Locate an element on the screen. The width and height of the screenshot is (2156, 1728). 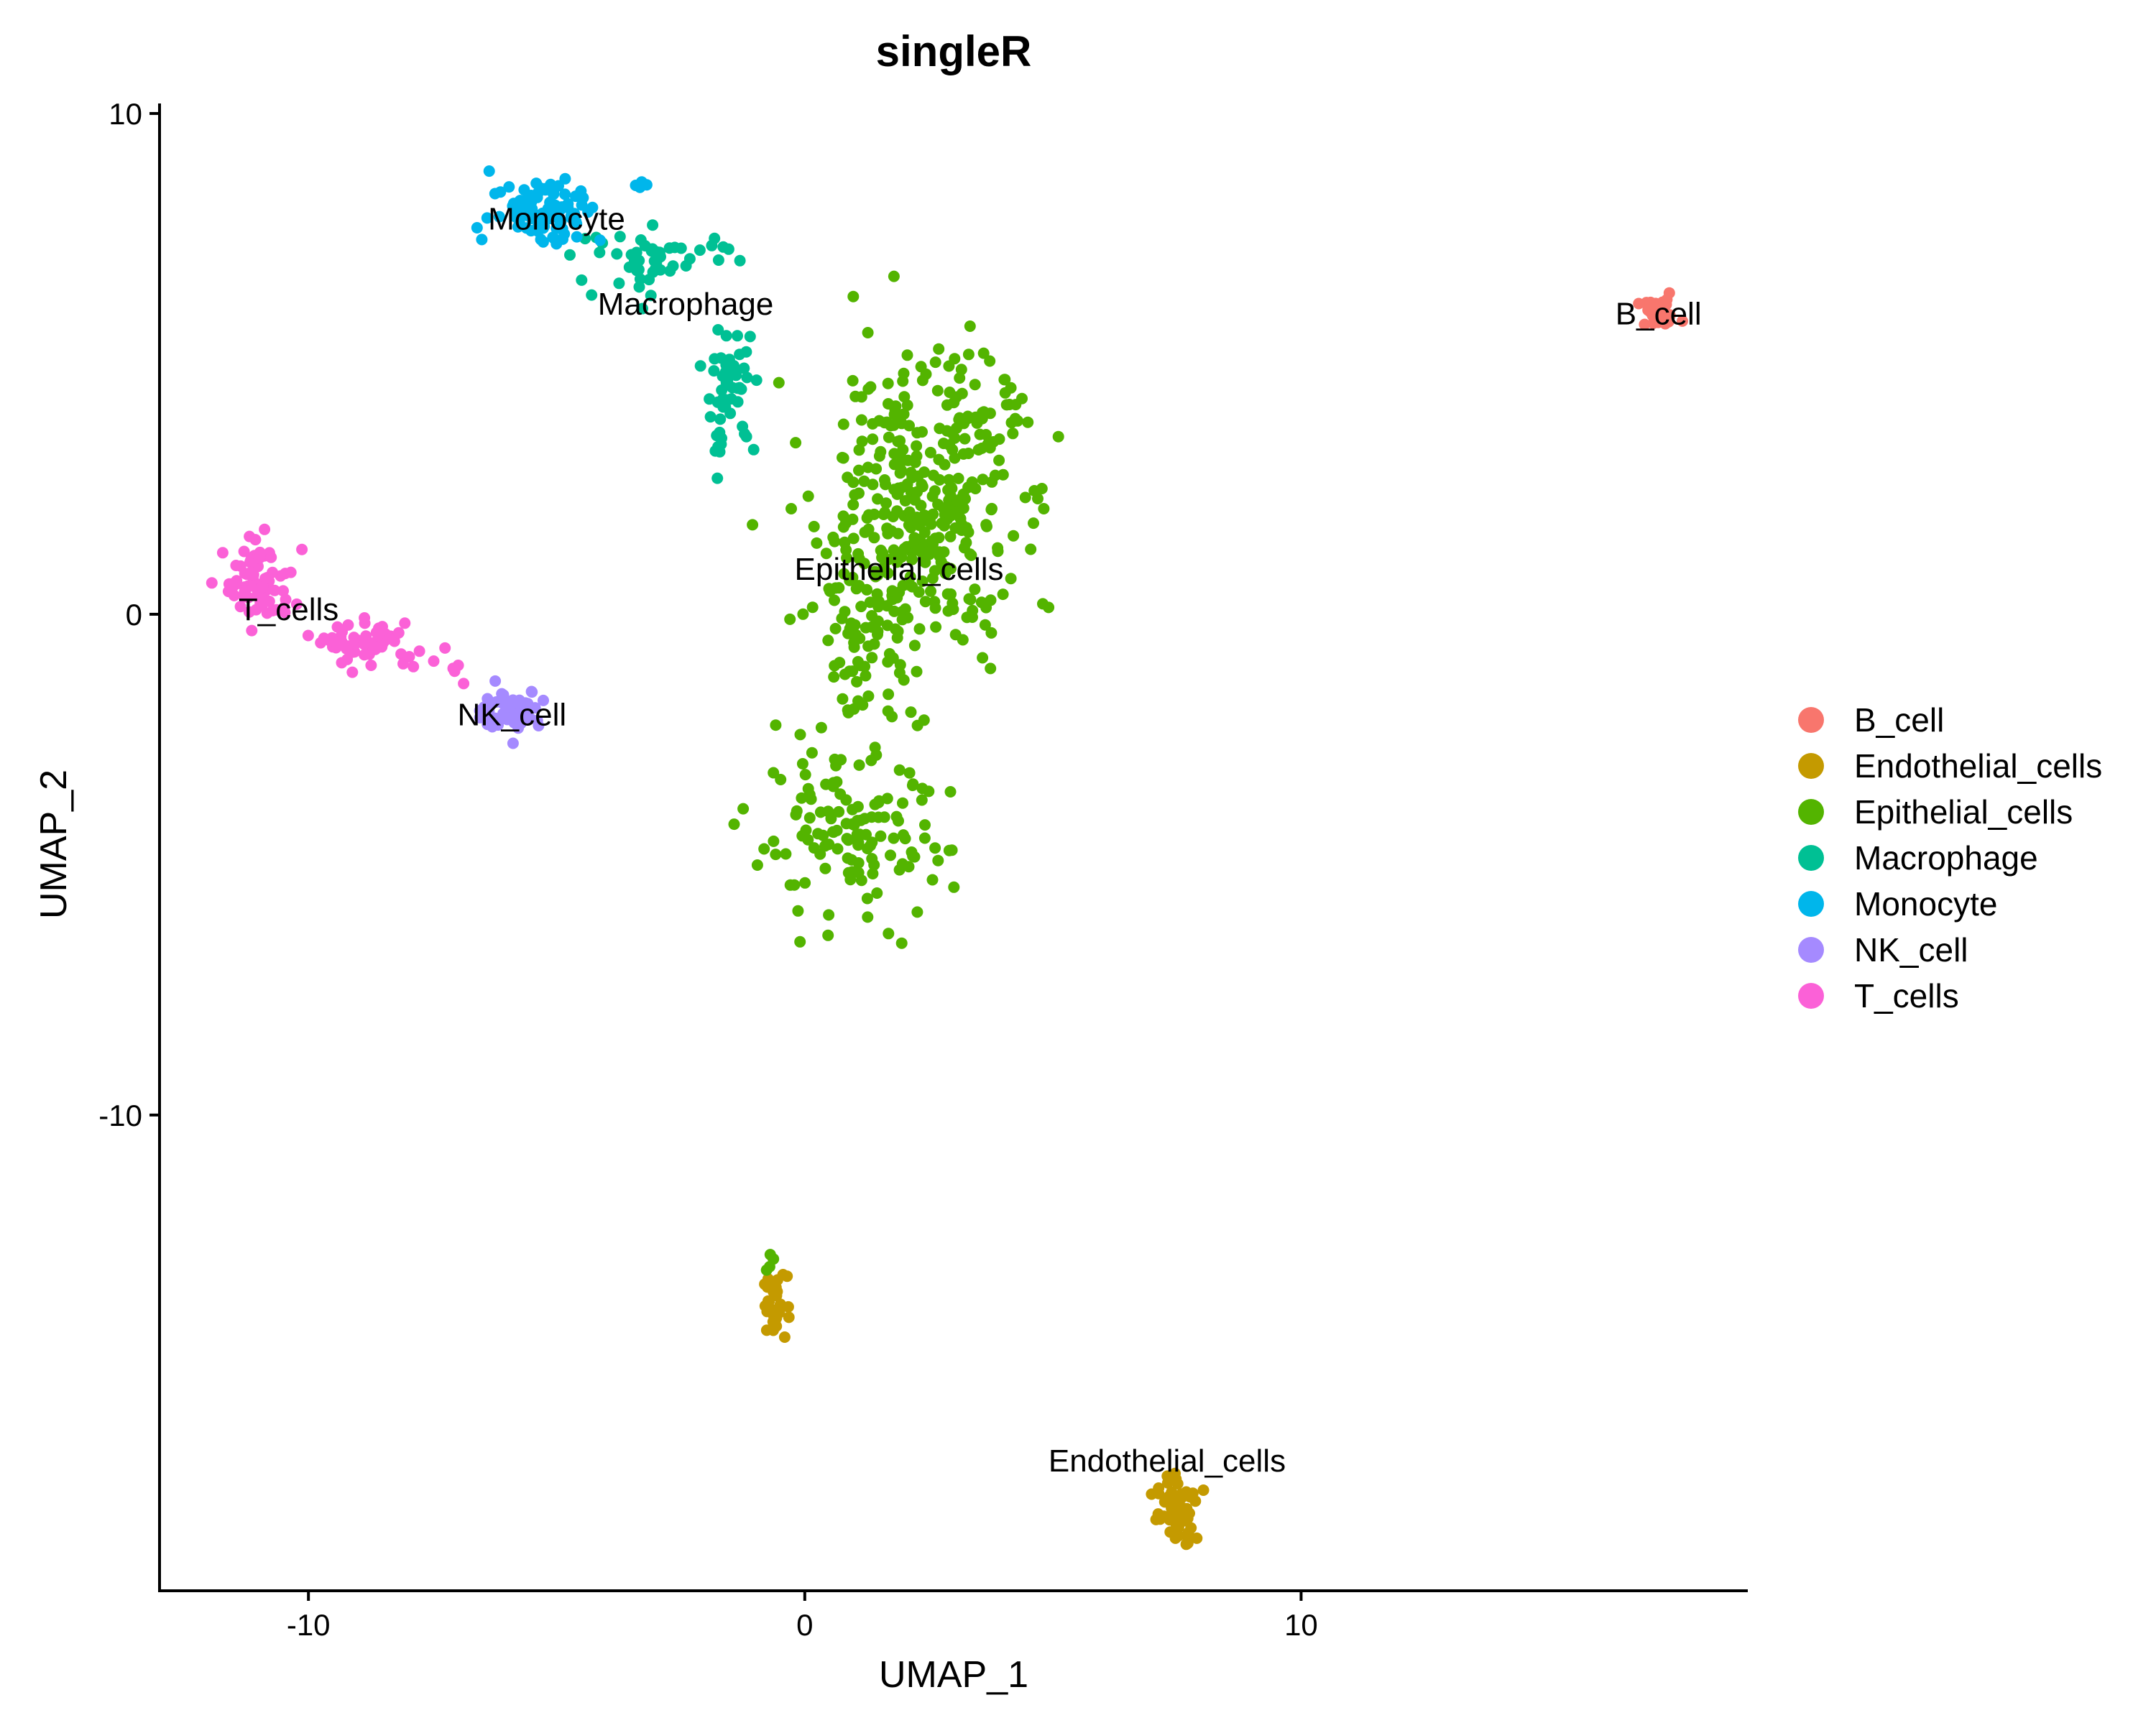
x-axis-label: UMAP_1 is located at coordinates (954, 1675).